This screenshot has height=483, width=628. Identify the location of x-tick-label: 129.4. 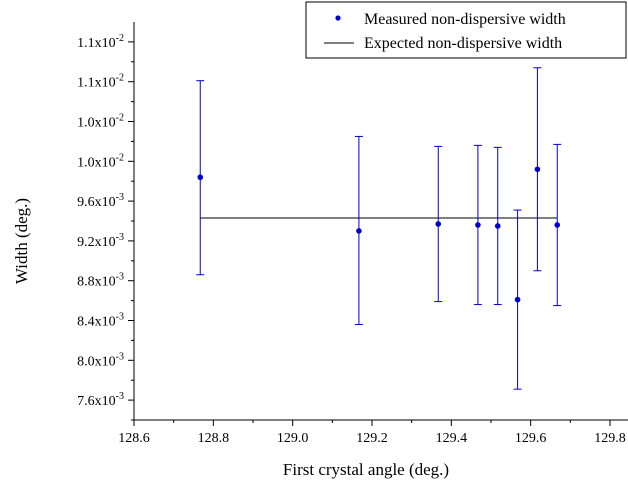
(452, 438).